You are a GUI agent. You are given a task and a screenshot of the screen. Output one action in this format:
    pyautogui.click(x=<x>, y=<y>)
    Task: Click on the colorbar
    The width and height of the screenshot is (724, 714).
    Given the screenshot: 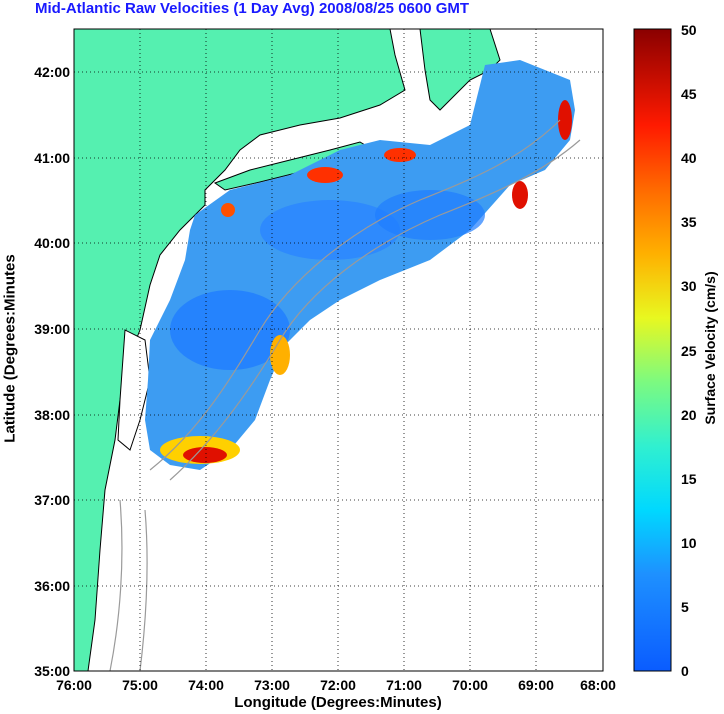 What is the action you would take?
    pyautogui.click(x=652, y=350)
    